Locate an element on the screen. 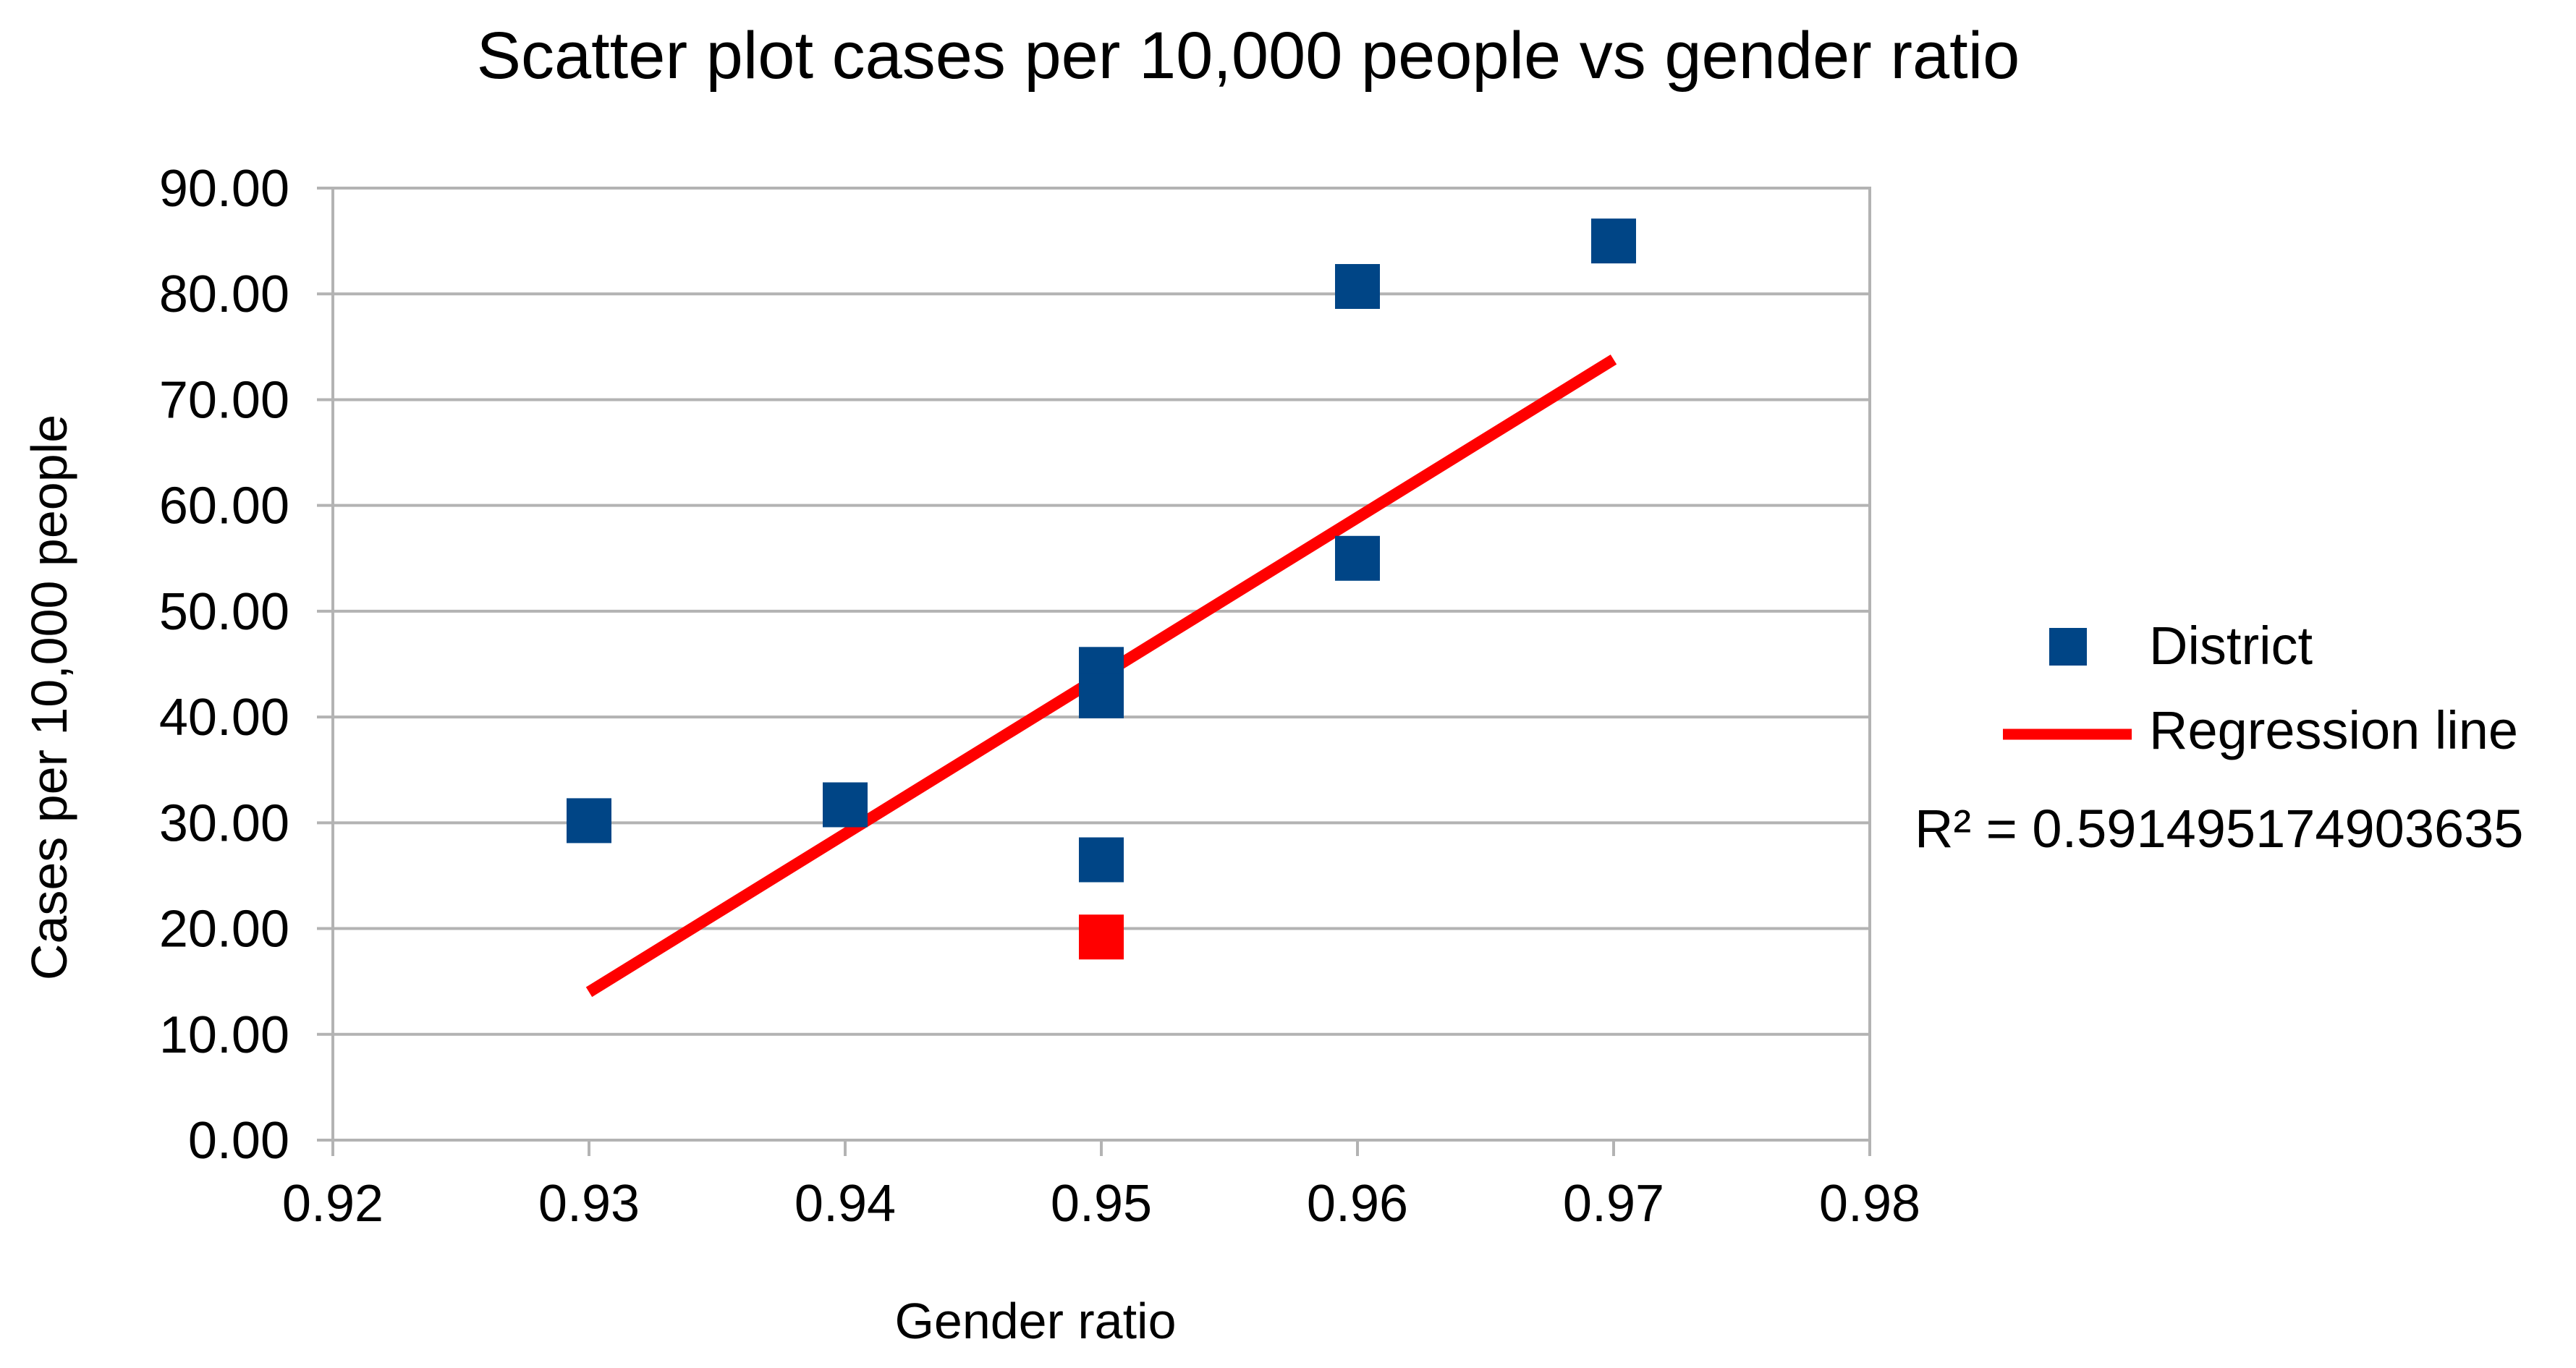 The width and height of the screenshot is (2576, 1368). x-tick-label: 0.93 is located at coordinates (589, 1204).